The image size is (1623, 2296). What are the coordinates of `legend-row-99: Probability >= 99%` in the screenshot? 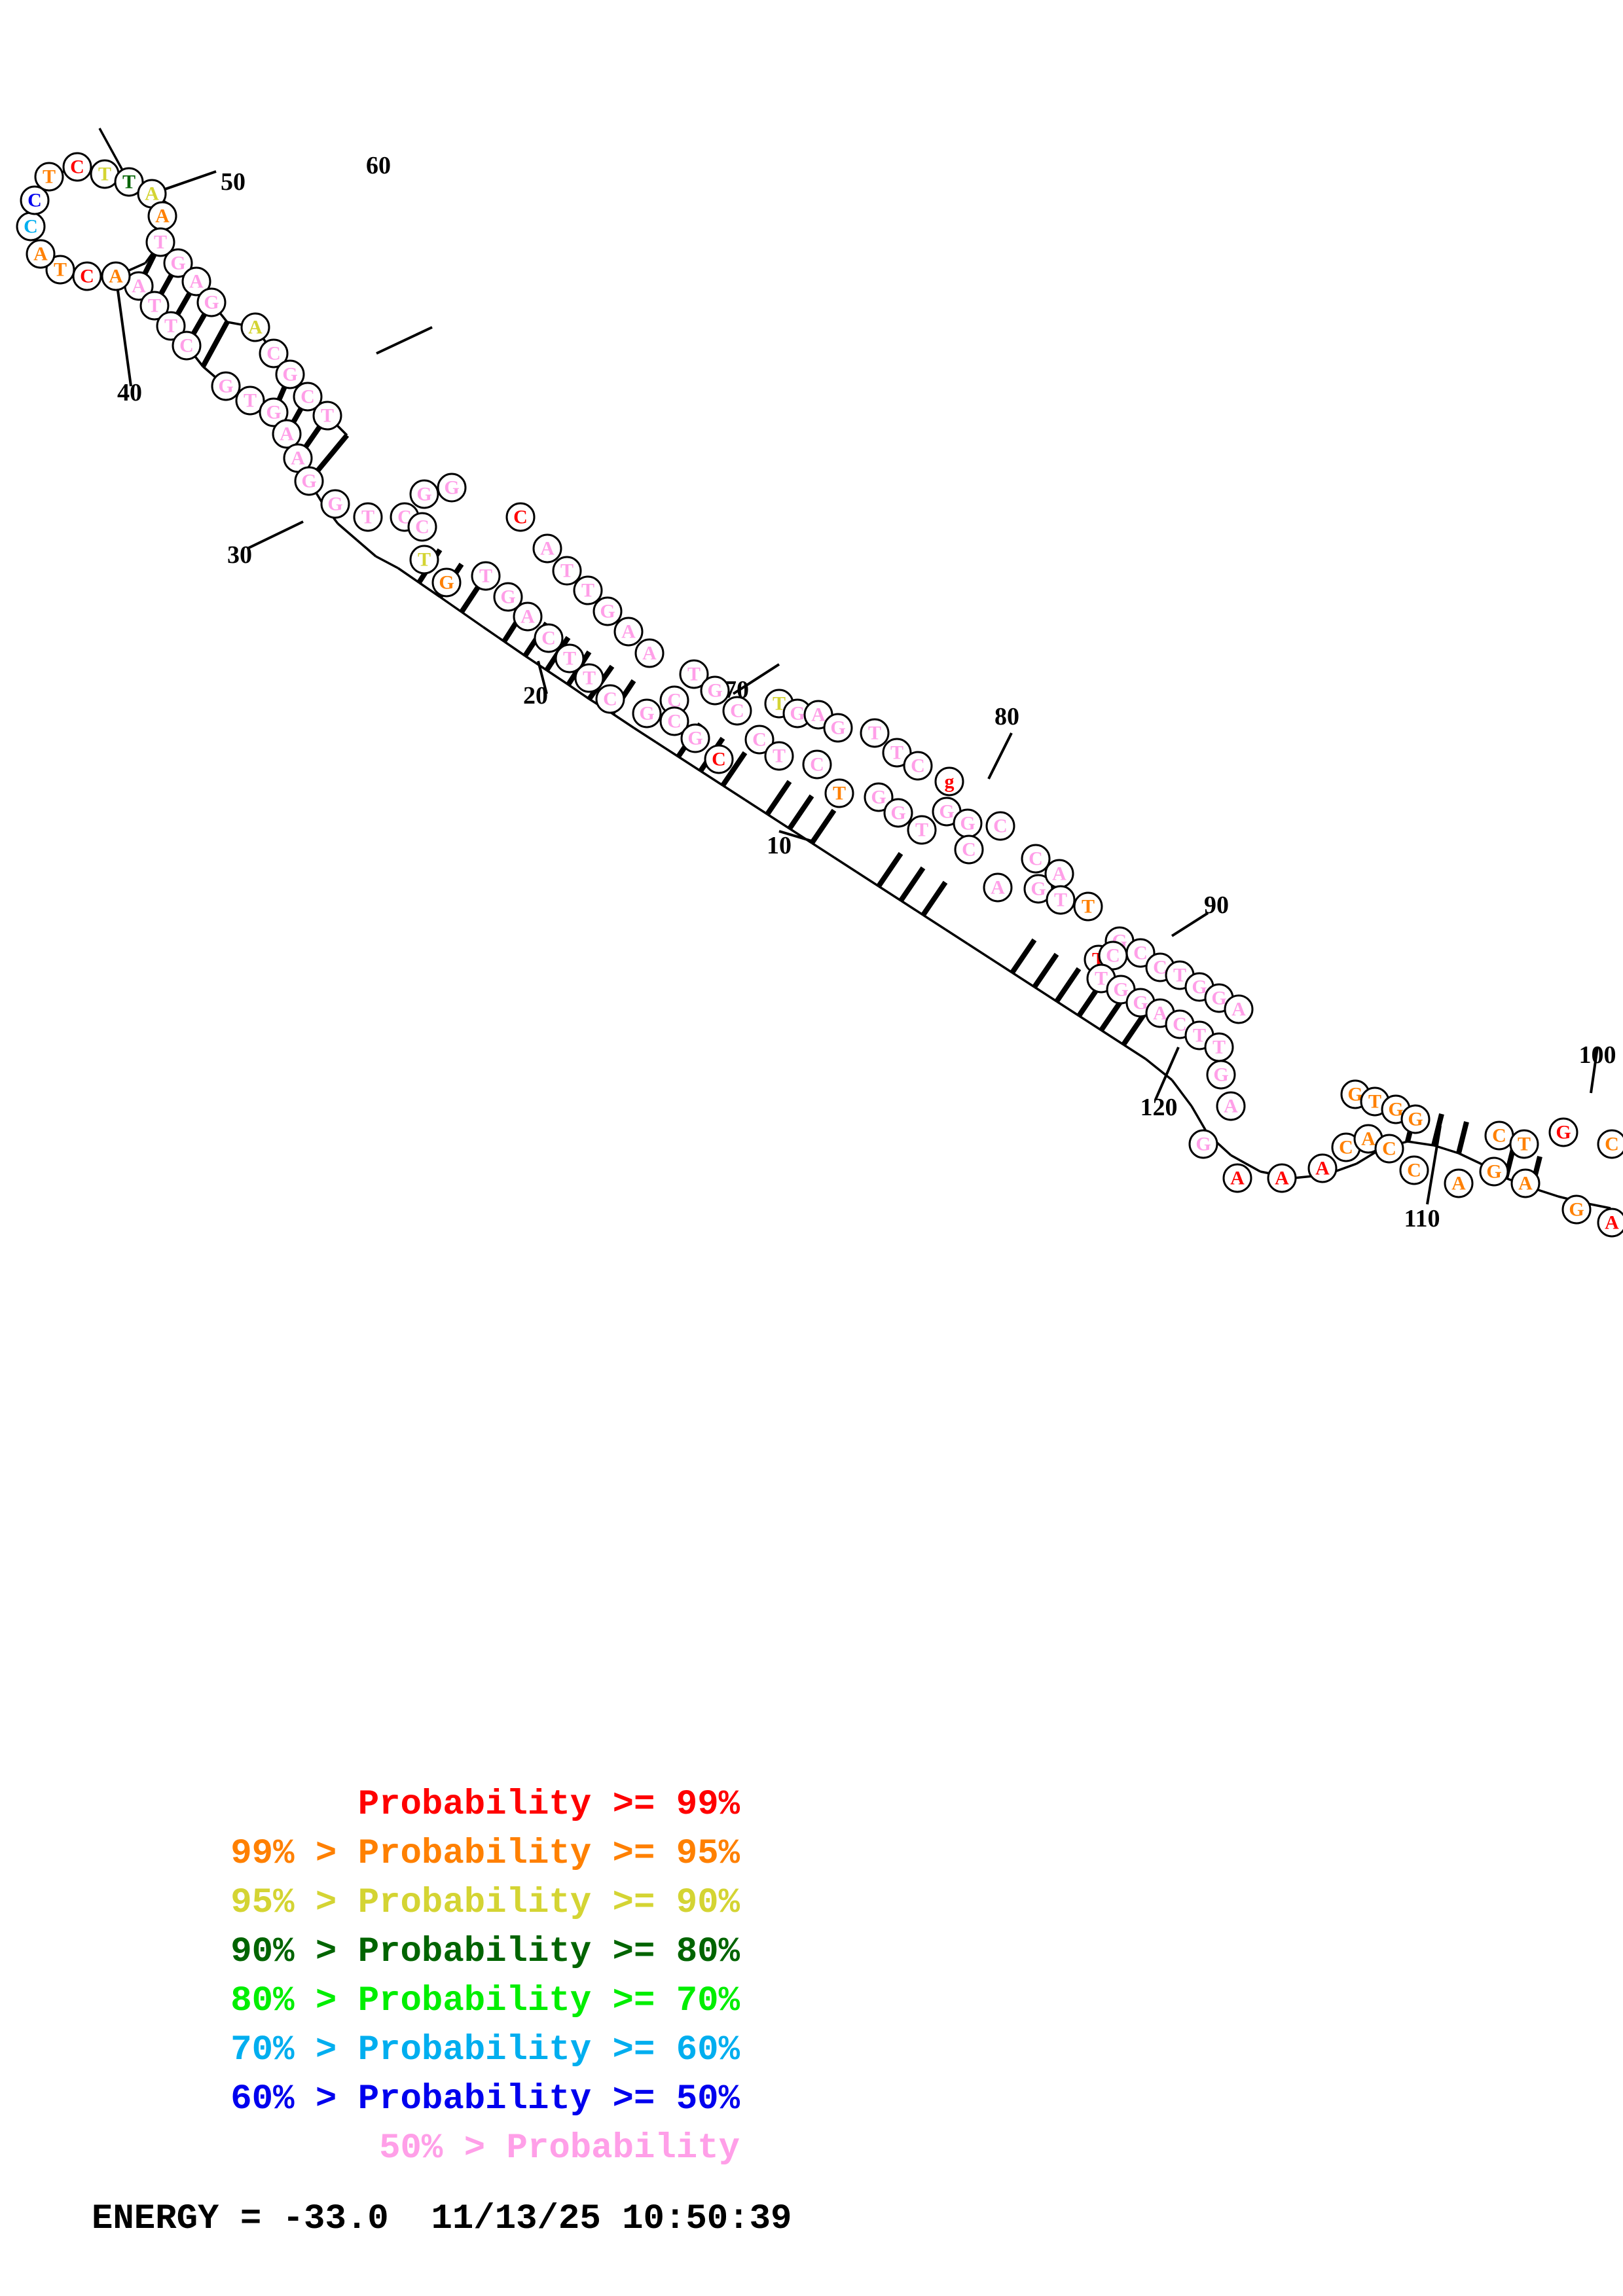 It's located at (548, 1805).